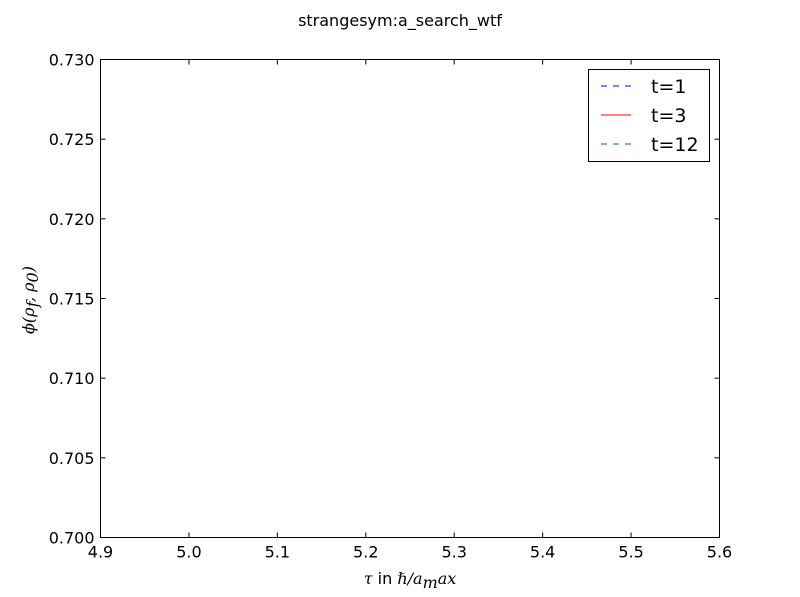 The width and height of the screenshot is (800, 597). I want to click on chart-title: strangesym:a_search_wtf, so click(400, 21).